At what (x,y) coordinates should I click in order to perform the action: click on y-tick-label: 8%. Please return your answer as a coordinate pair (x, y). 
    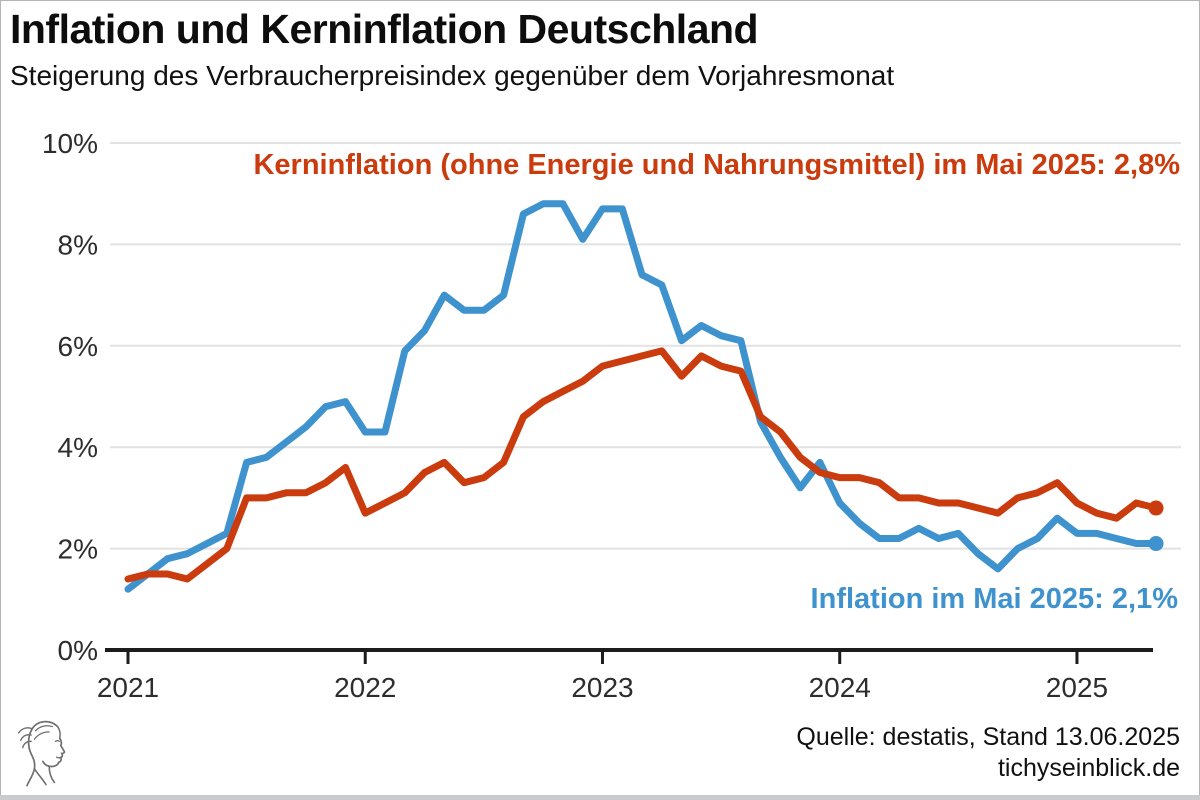
    Looking at the image, I should click on (78, 244).